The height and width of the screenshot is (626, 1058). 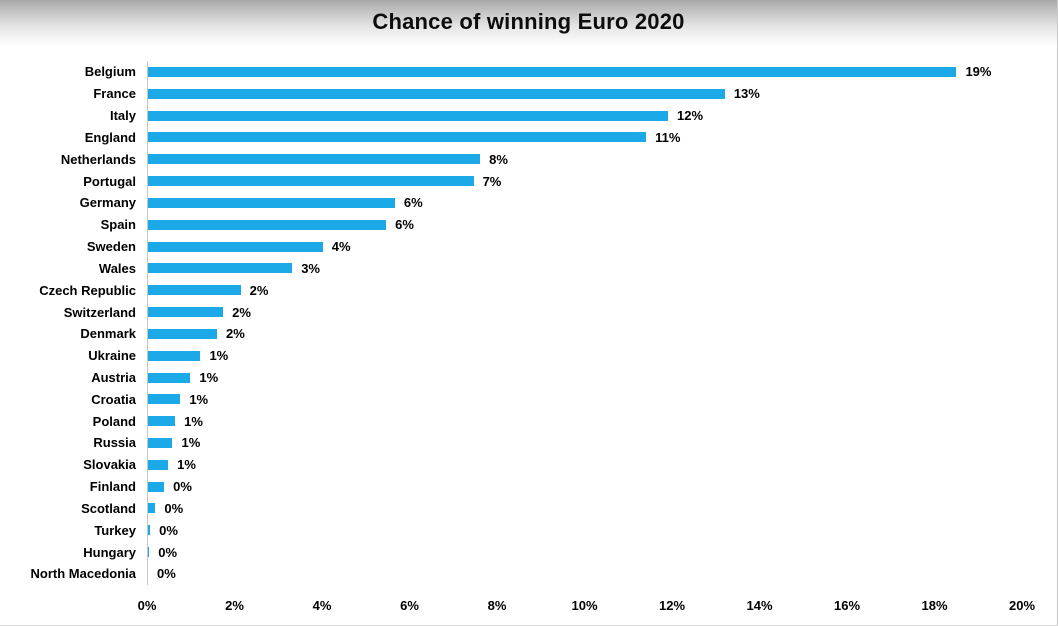 What do you see at coordinates (585, 268) in the screenshot?
I see `bar-row-wales: 3%` at bounding box center [585, 268].